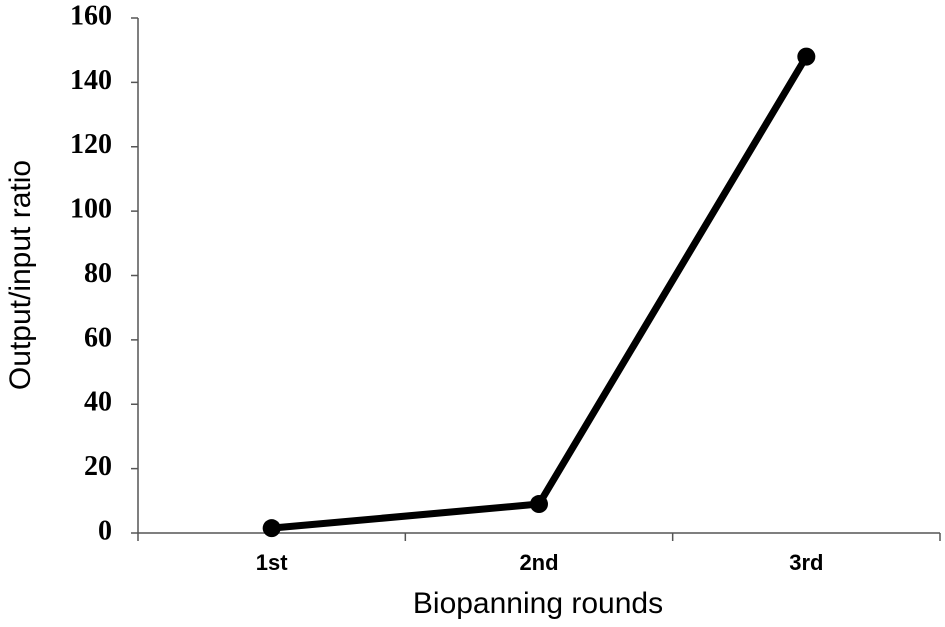  What do you see at coordinates (806, 562) in the screenshot?
I see `x-tick-label: 3rd` at bounding box center [806, 562].